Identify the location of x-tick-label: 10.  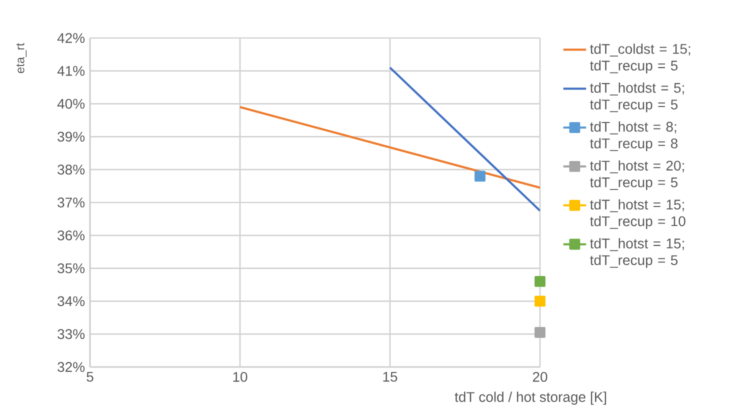
(240, 377).